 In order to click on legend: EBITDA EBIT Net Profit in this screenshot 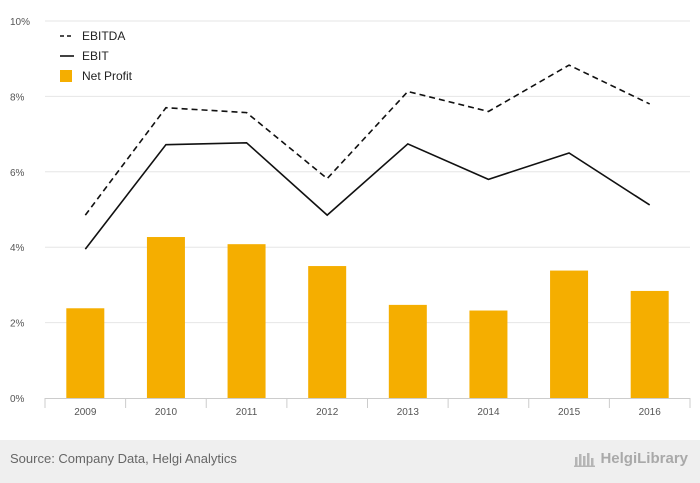, I will do `click(96, 56)`.